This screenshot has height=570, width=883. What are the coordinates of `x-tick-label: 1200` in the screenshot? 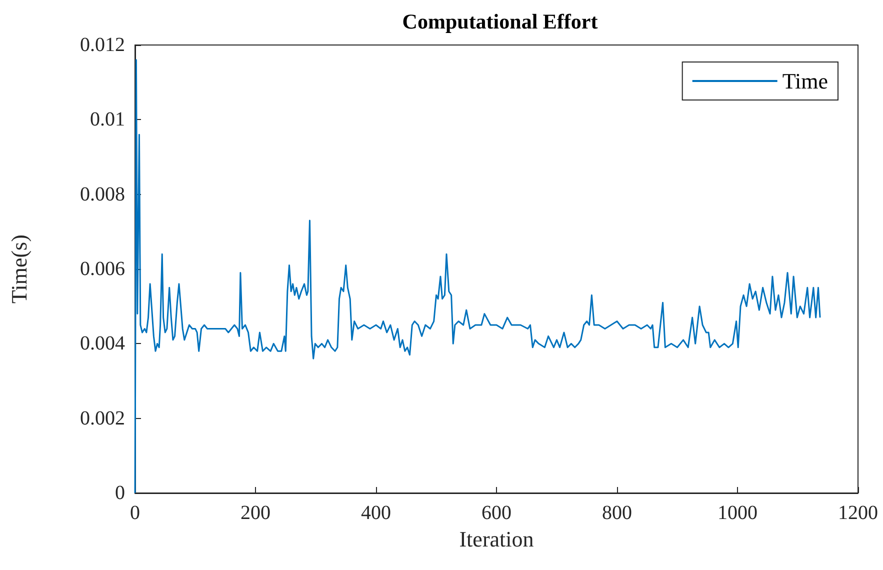 It's located at (858, 513).